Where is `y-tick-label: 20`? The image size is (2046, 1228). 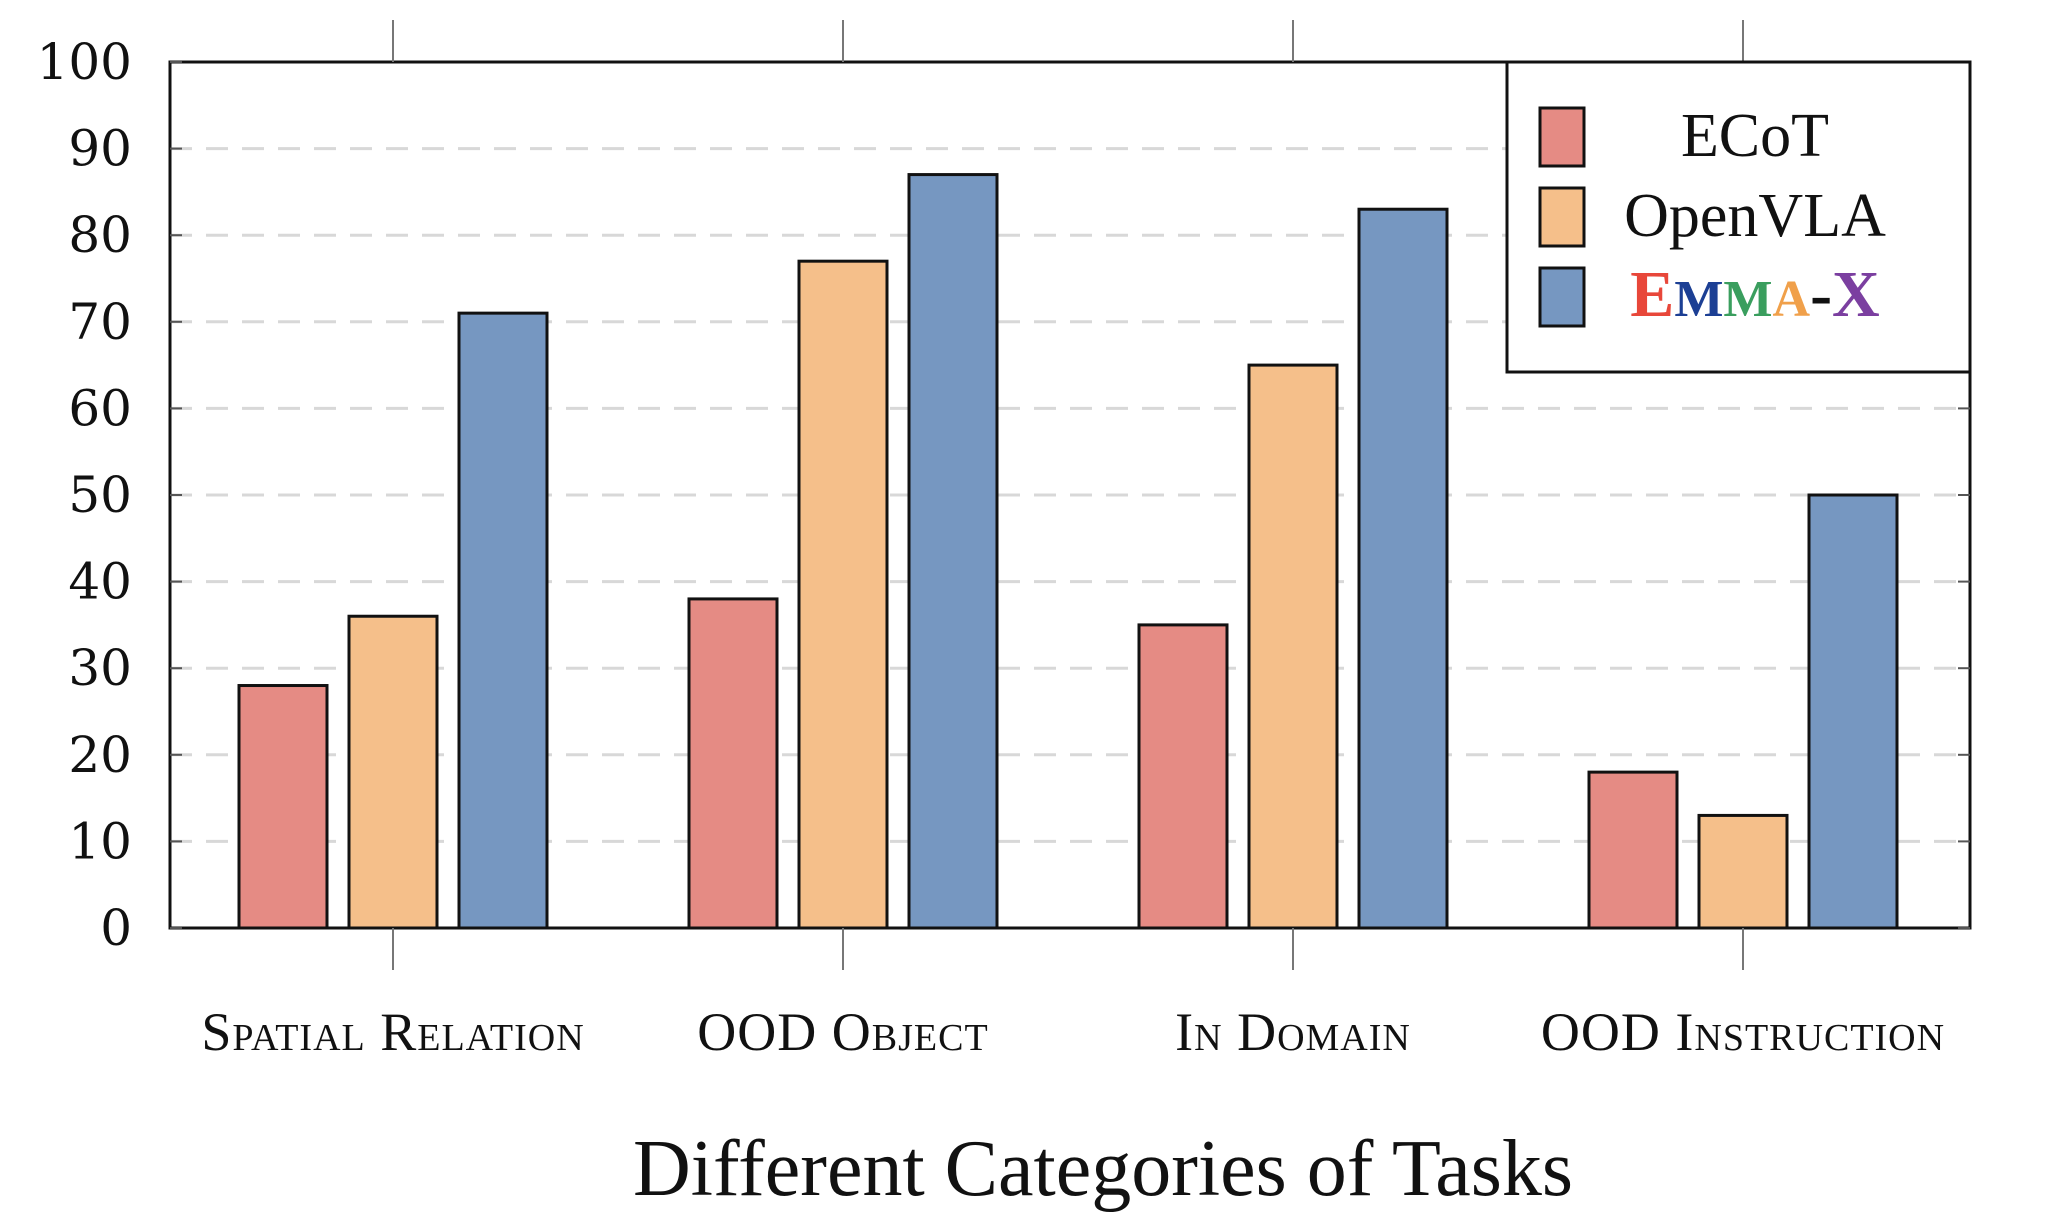
y-tick-label: 20 is located at coordinates (100, 755).